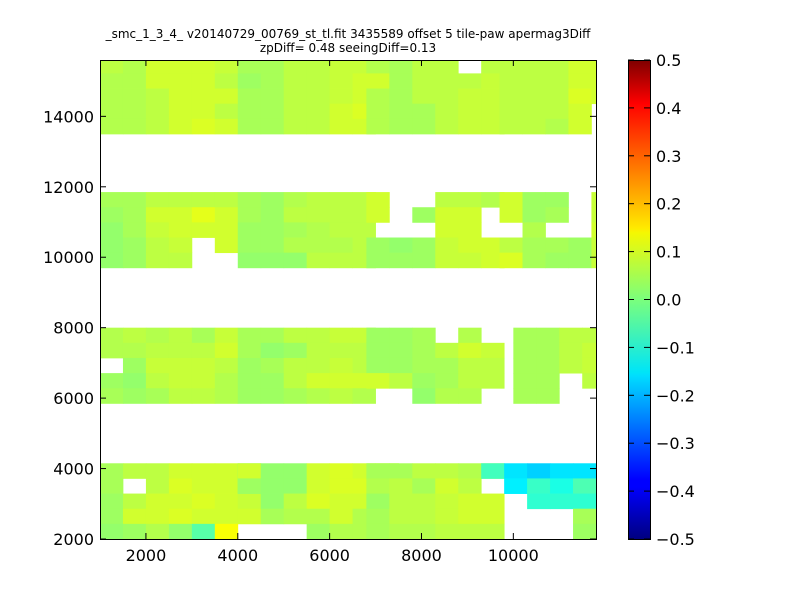  Describe the element at coordinates (513, 555) in the screenshot. I see `x-tick-label: 10000` at that location.